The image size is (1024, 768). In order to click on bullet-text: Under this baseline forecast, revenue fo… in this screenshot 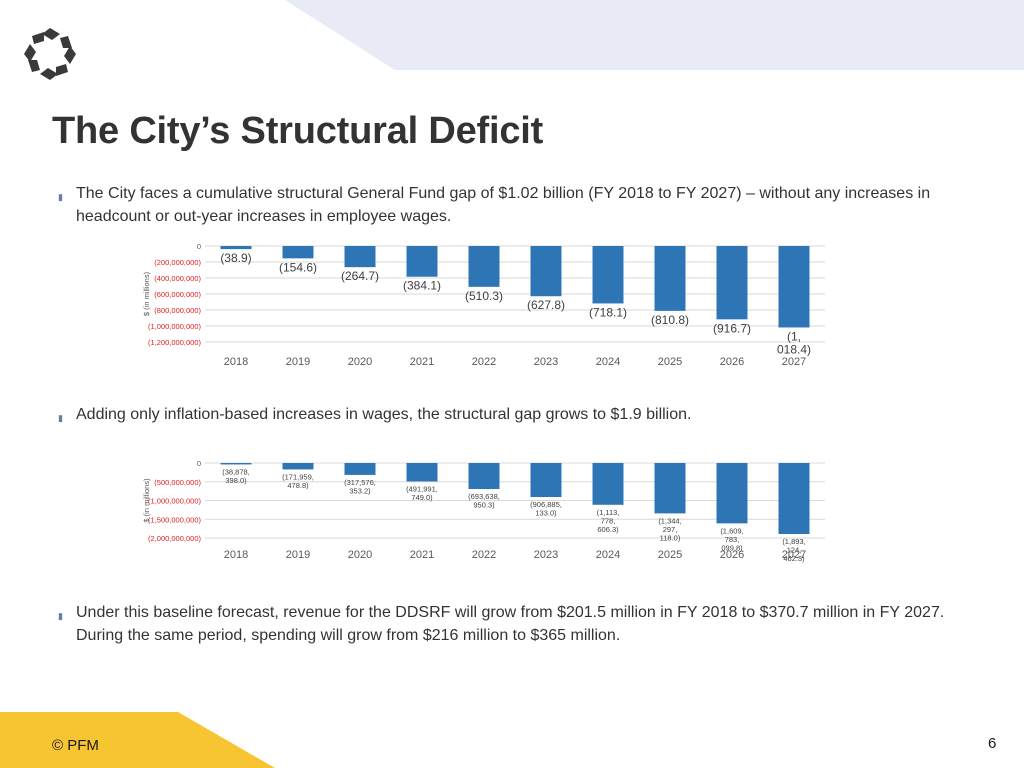, I will do `click(510, 624)`.